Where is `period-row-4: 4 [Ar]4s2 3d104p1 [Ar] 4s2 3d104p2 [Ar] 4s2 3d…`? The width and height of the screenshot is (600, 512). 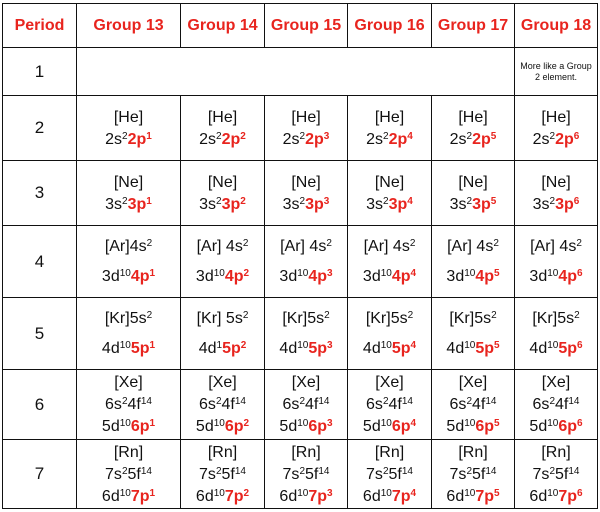 period-row-4: 4 [Ar]4s2 3d104p1 [Ar] 4s2 3d104p2 [Ar] 4s2 3d… is located at coordinates (300, 261).